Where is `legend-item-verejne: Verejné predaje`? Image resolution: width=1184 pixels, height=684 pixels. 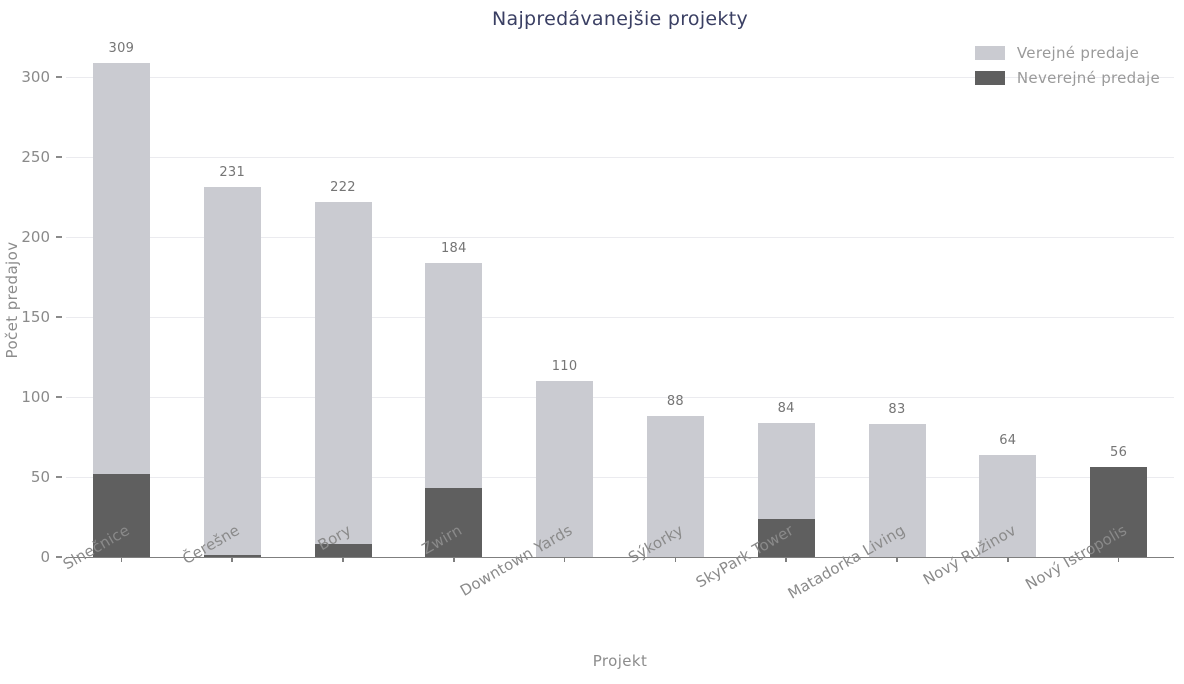
legend-item-verejne: Verejné predaje is located at coordinates (1067, 53).